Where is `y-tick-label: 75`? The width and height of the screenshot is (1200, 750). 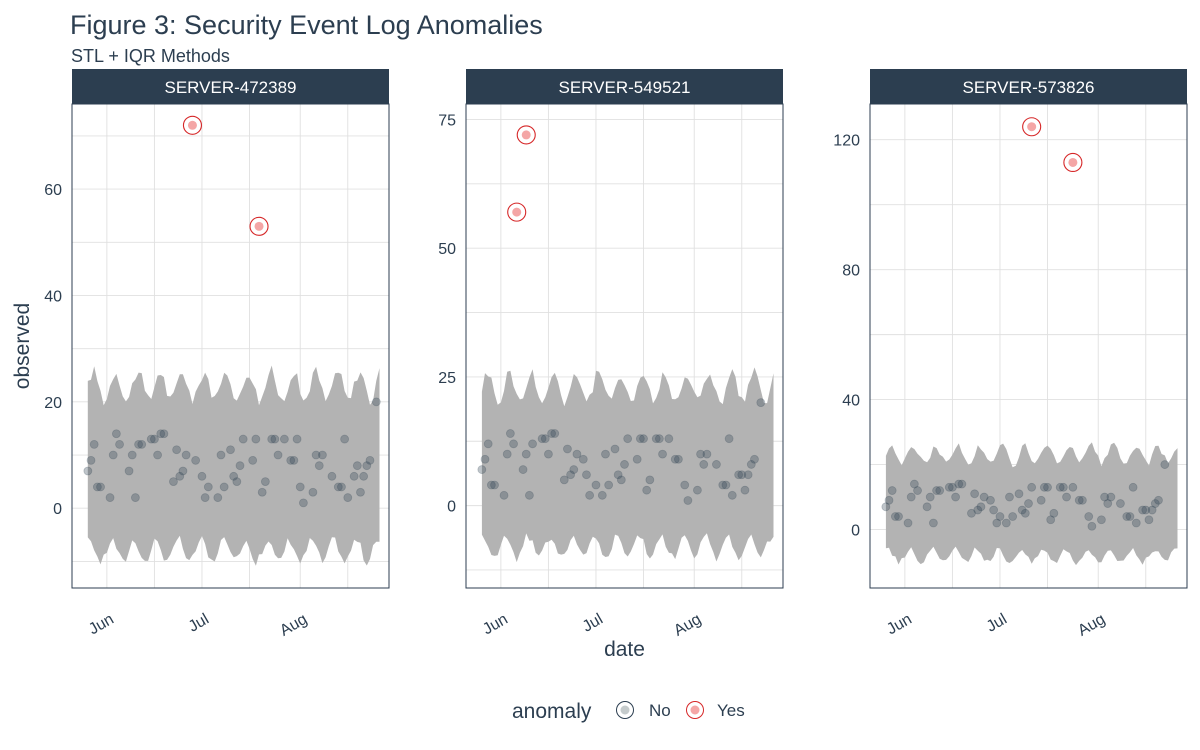 y-tick-label: 75 is located at coordinates (447, 120).